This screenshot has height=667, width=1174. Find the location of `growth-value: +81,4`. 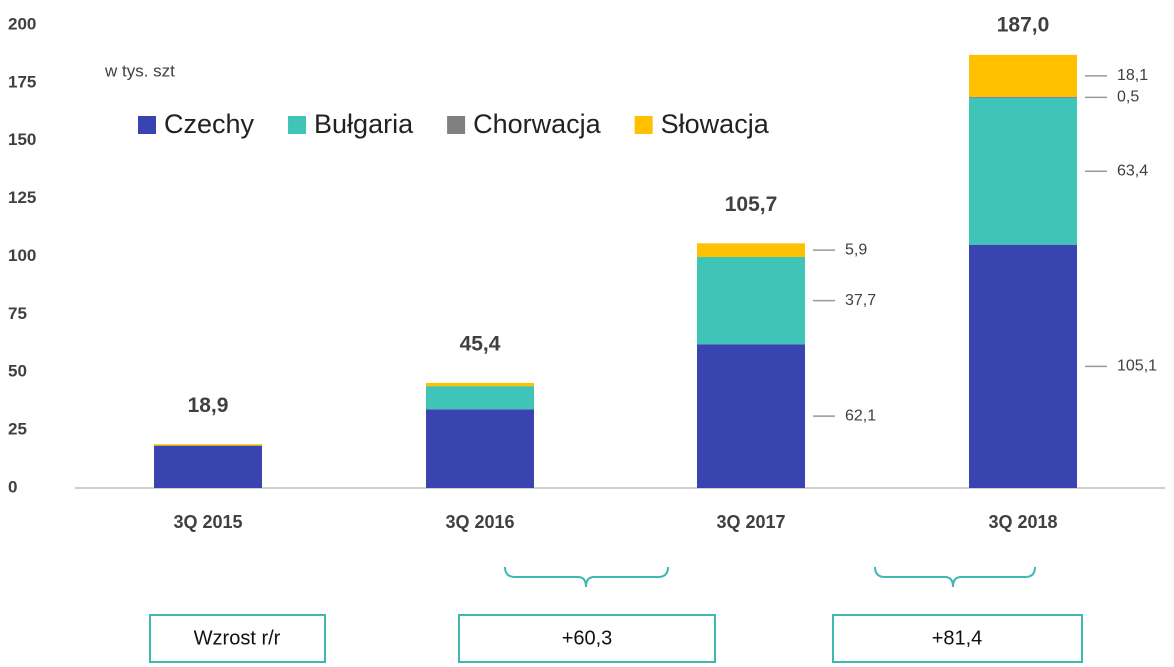

growth-value: +81,4 is located at coordinates (957, 638).